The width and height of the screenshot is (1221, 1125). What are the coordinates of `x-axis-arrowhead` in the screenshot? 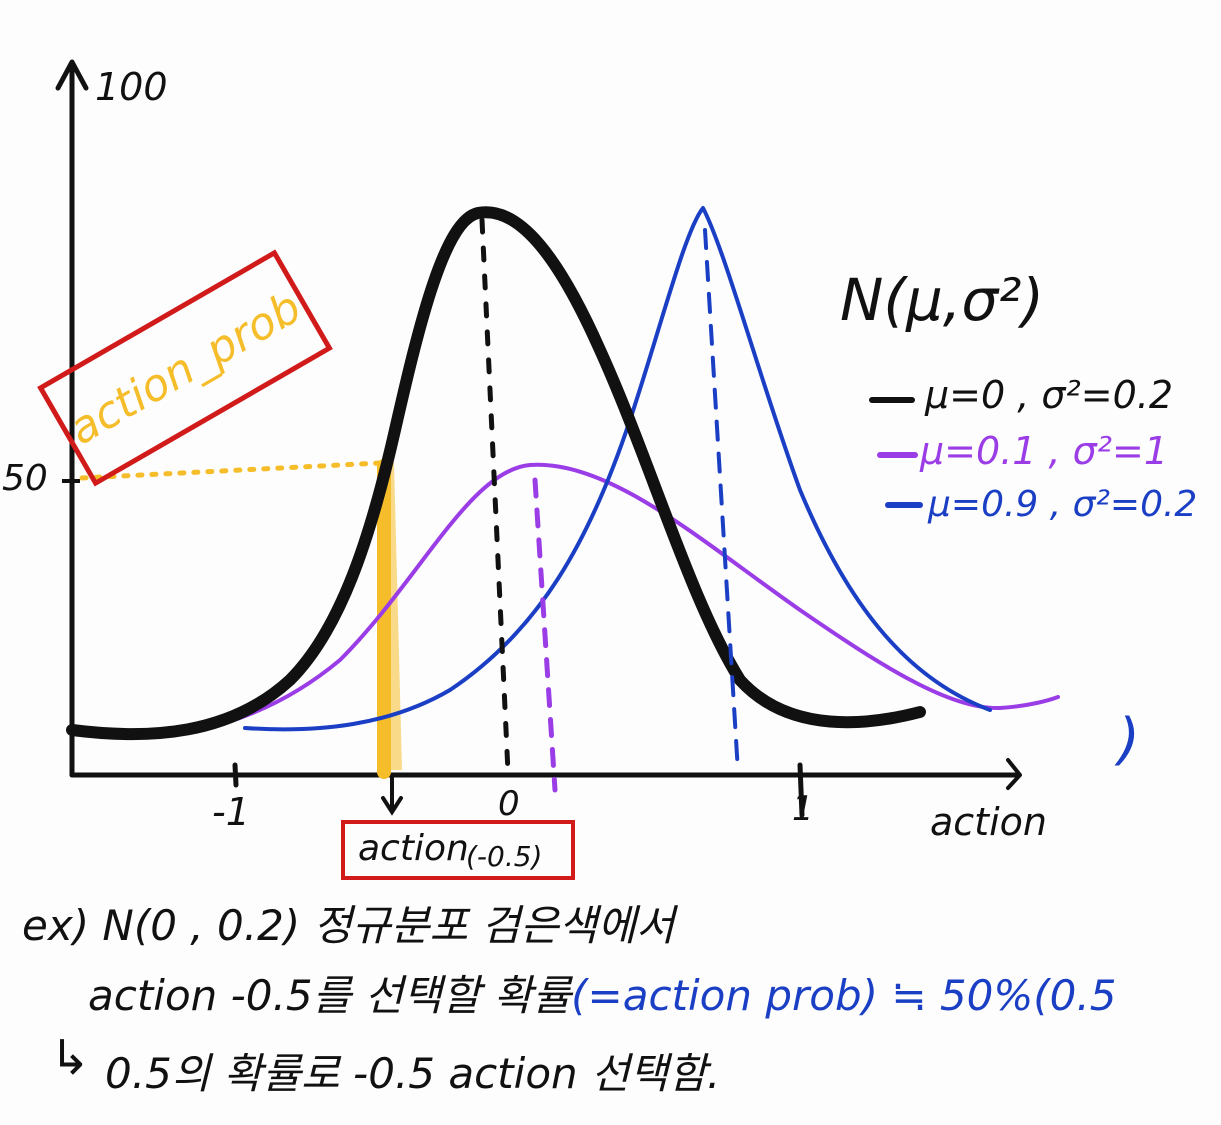 It's located at (1014, 774).